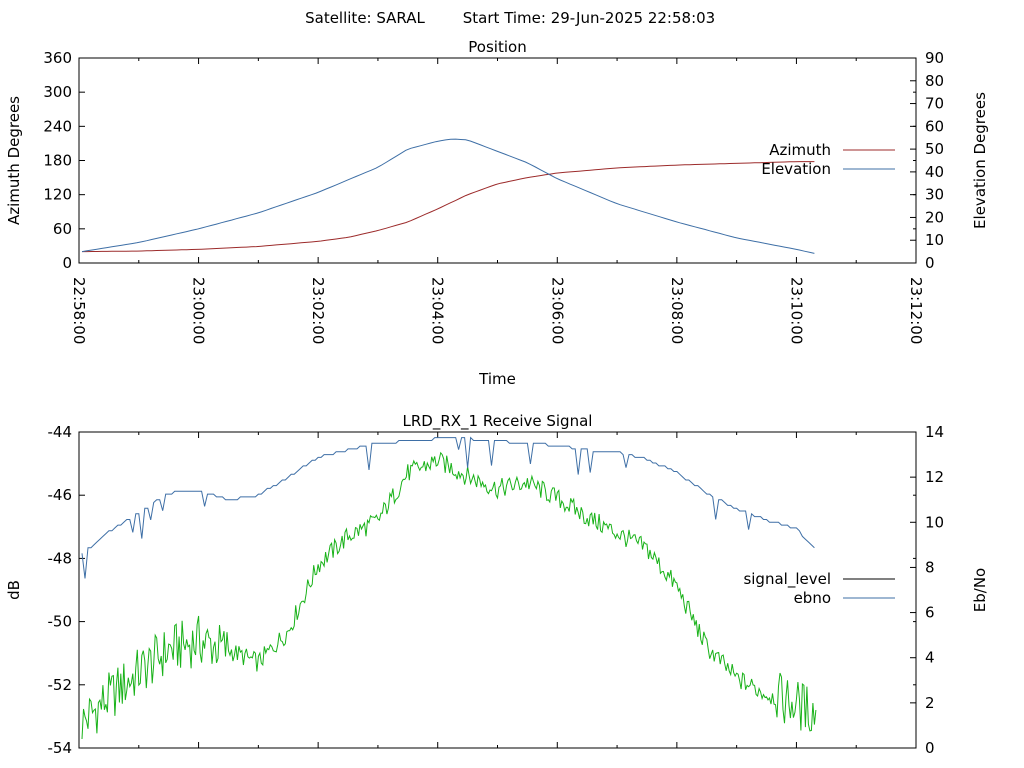  Describe the element at coordinates (934, 149) in the screenshot. I see `y2-tick-label: 50` at that location.